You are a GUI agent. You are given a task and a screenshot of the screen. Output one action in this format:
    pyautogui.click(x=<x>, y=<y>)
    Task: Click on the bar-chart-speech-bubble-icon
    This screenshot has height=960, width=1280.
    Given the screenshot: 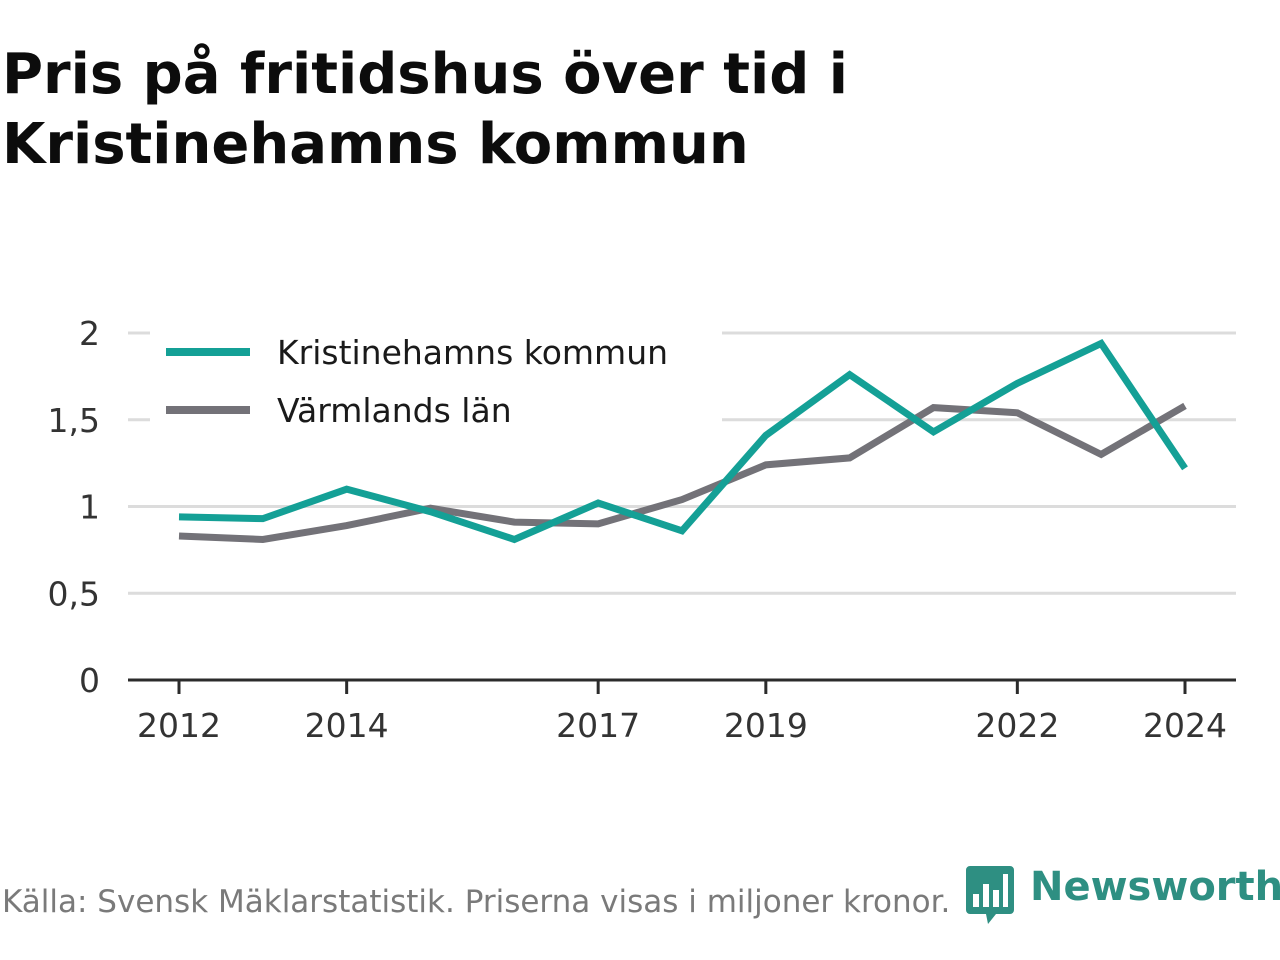 What is the action you would take?
    pyautogui.click(x=990, y=895)
    